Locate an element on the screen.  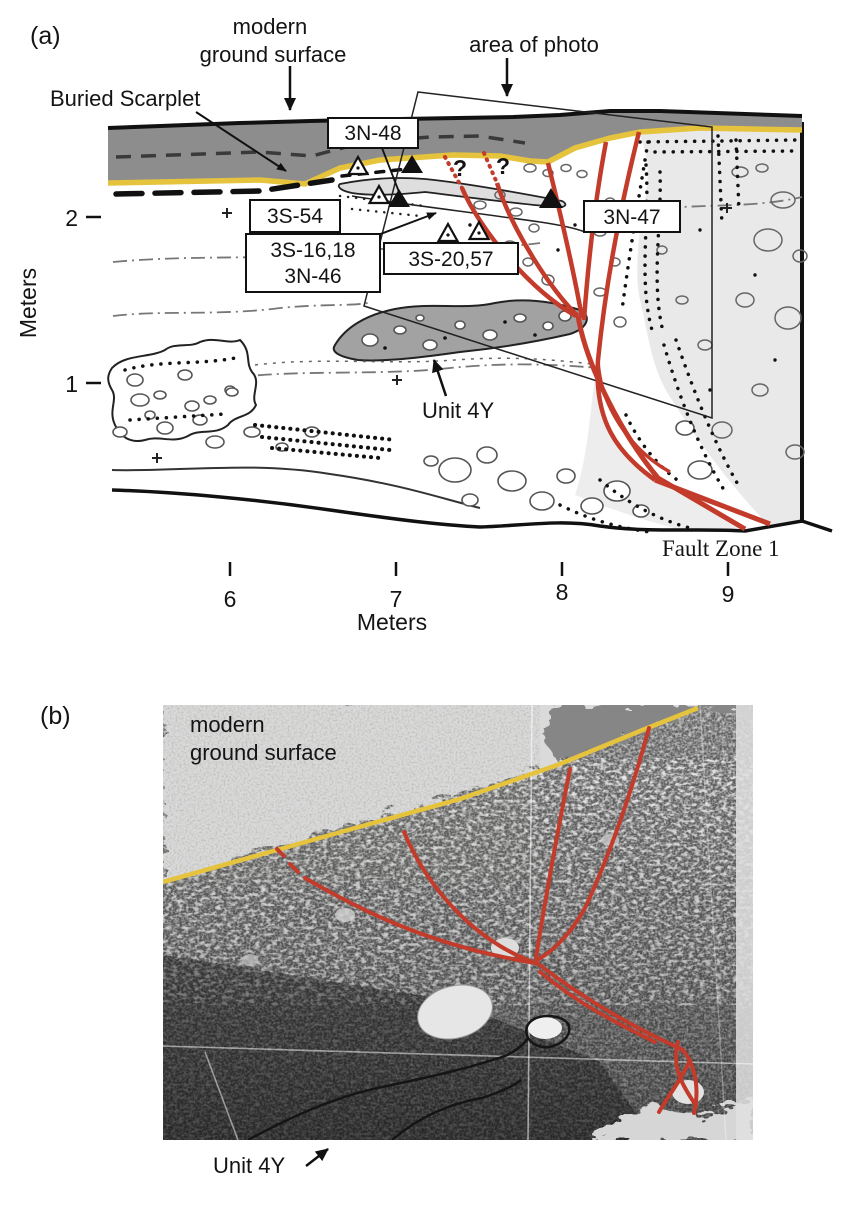
sample-label-text: 3N-47 is located at coordinates (631, 217).